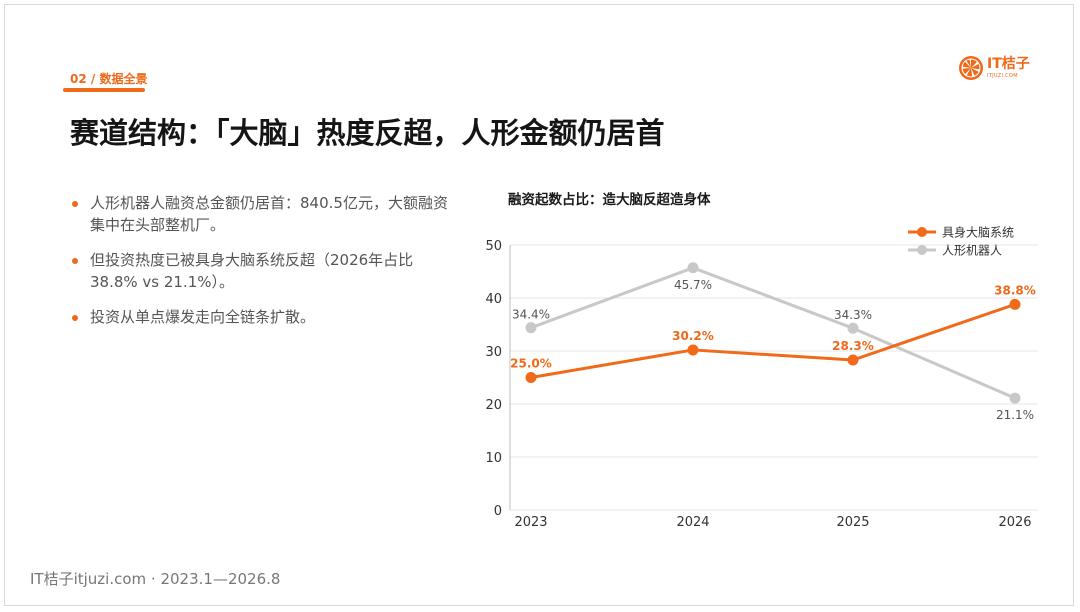 This screenshot has height=612, width=1080. What do you see at coordinates (252, 271) in the screenshot?
I see `bullet-text: 但投资热度已被具身大脑系统反超（2026年占比38.8% vs 21.1%）。` at bounding box center [252, 271].